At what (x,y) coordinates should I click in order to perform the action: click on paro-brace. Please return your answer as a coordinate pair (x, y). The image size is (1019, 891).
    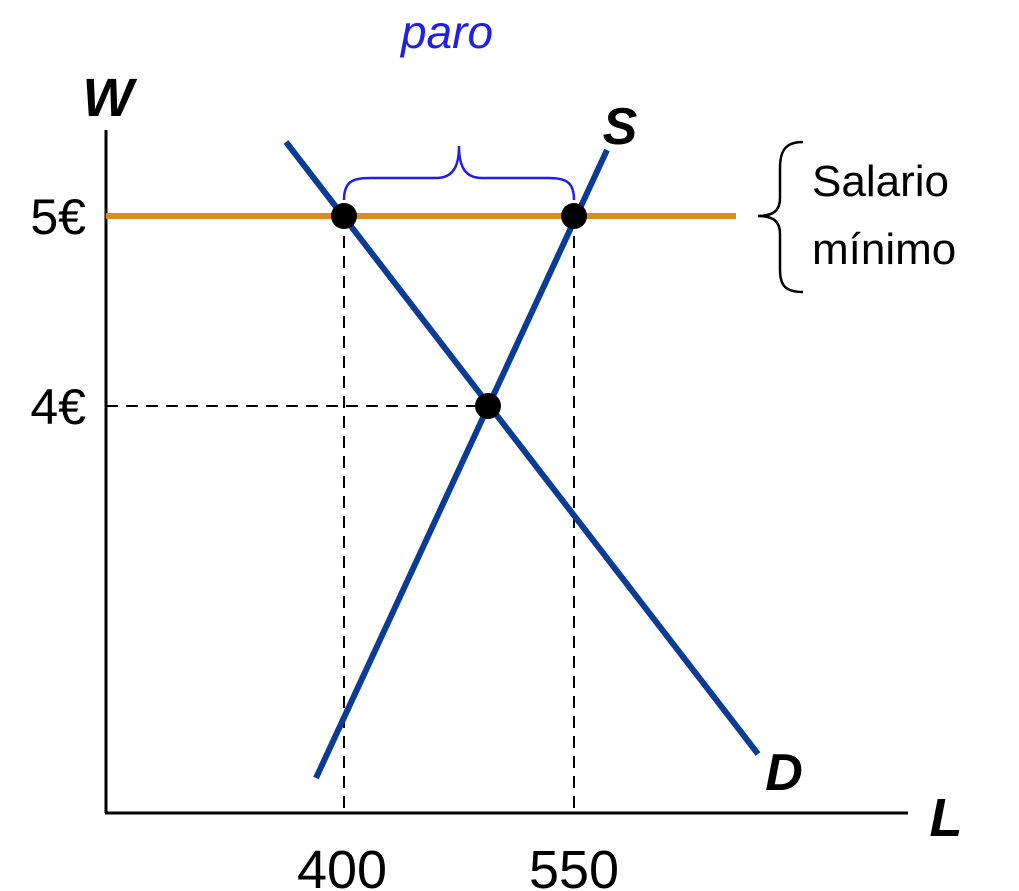
    Looking at the image, I should click on (459, 173).